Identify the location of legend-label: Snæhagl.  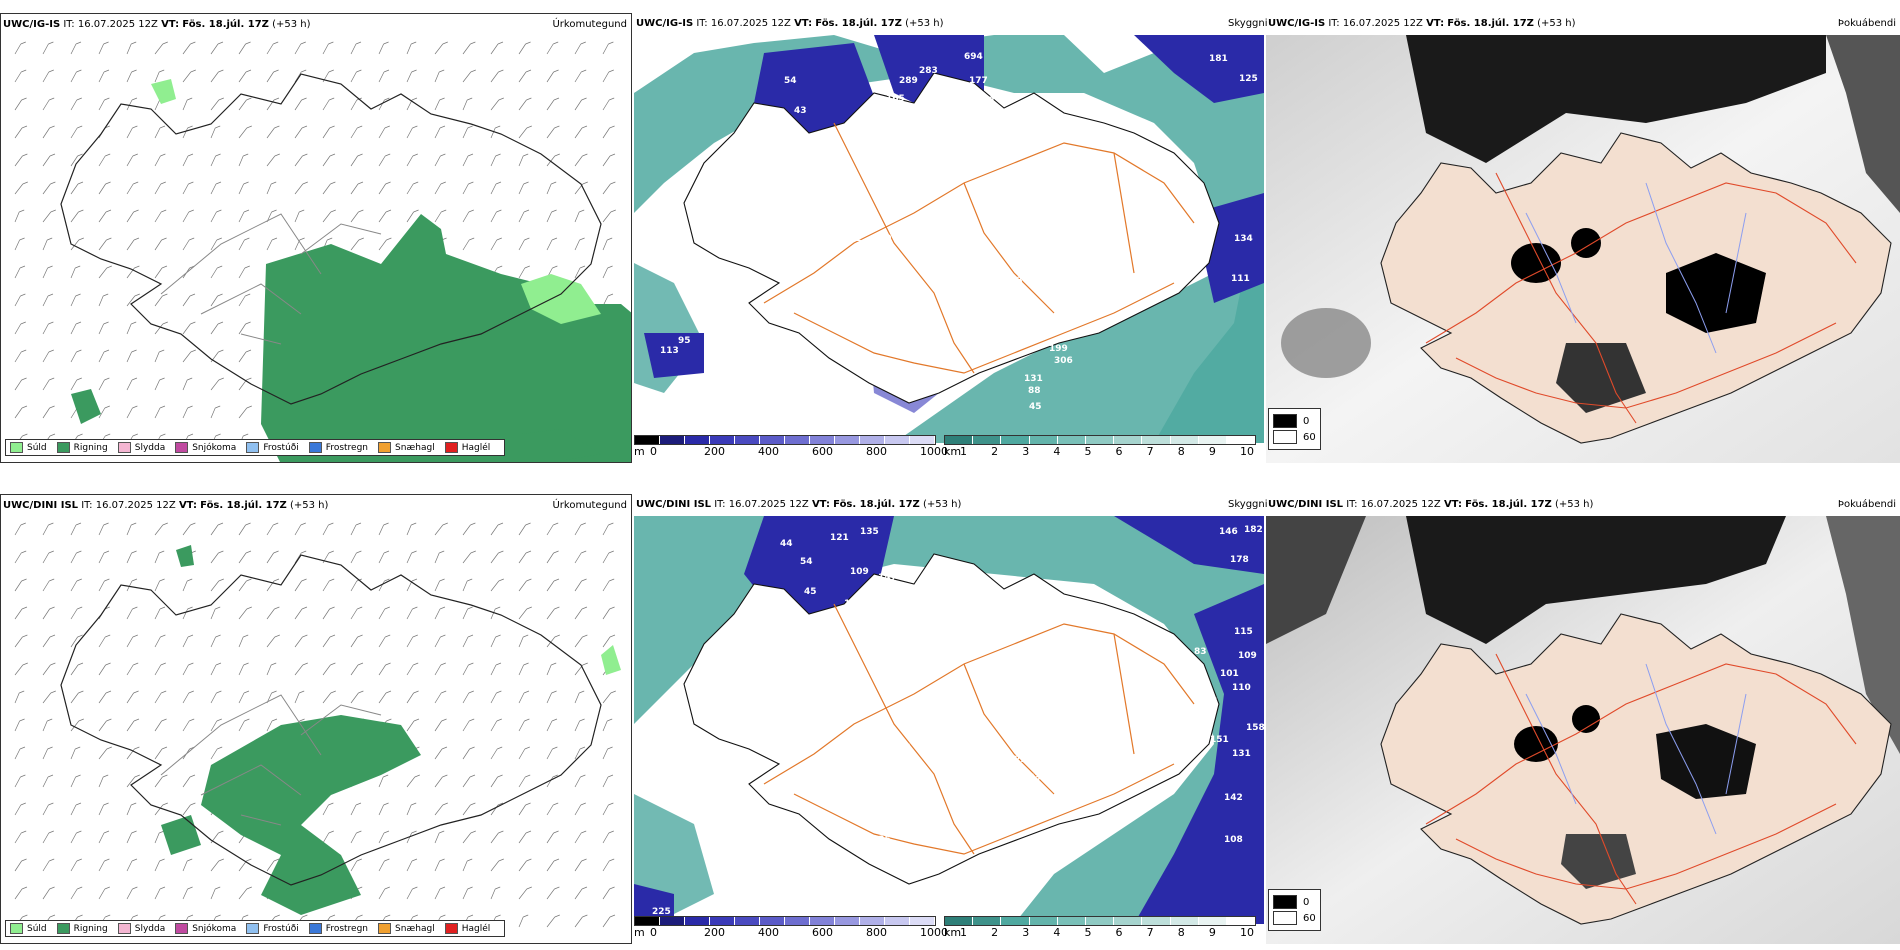
(415, 447).